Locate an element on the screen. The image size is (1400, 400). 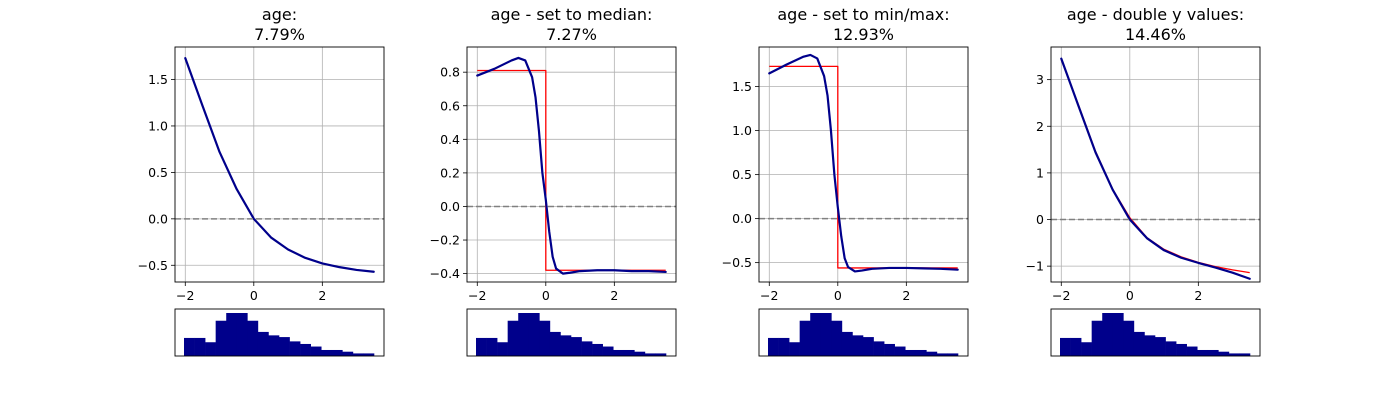
subplot-title: age - set to min/max: is located at coordinates (863, 14).